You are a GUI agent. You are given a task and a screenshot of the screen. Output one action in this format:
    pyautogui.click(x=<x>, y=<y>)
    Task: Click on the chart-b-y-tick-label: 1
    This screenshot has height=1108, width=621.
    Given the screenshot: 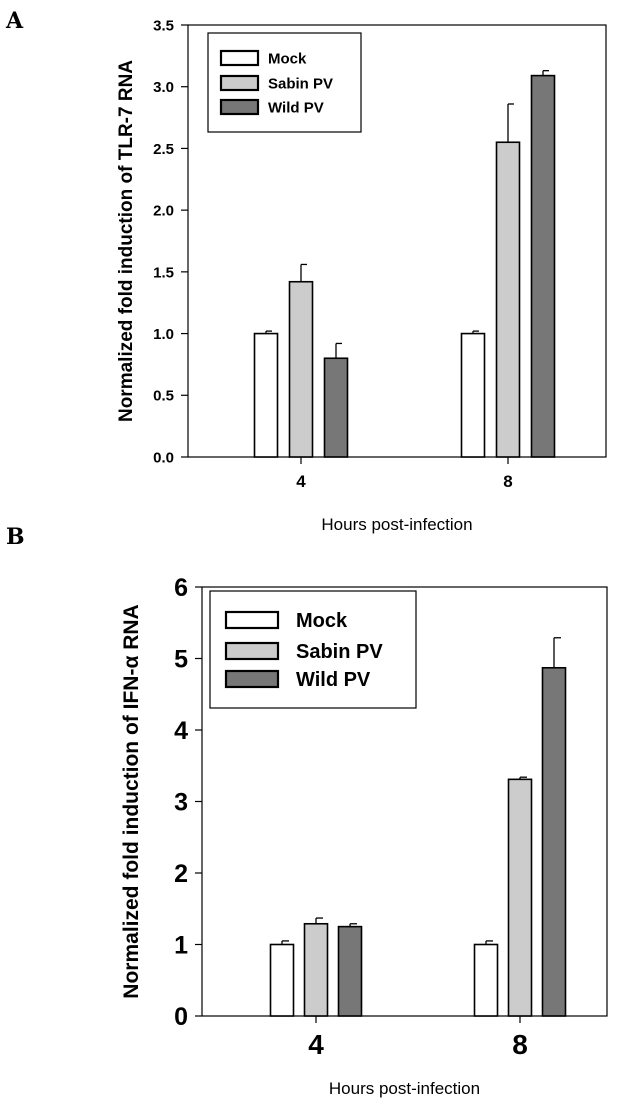 What is the action you would take?
    pyautogui.click(x=181, y=946)
    